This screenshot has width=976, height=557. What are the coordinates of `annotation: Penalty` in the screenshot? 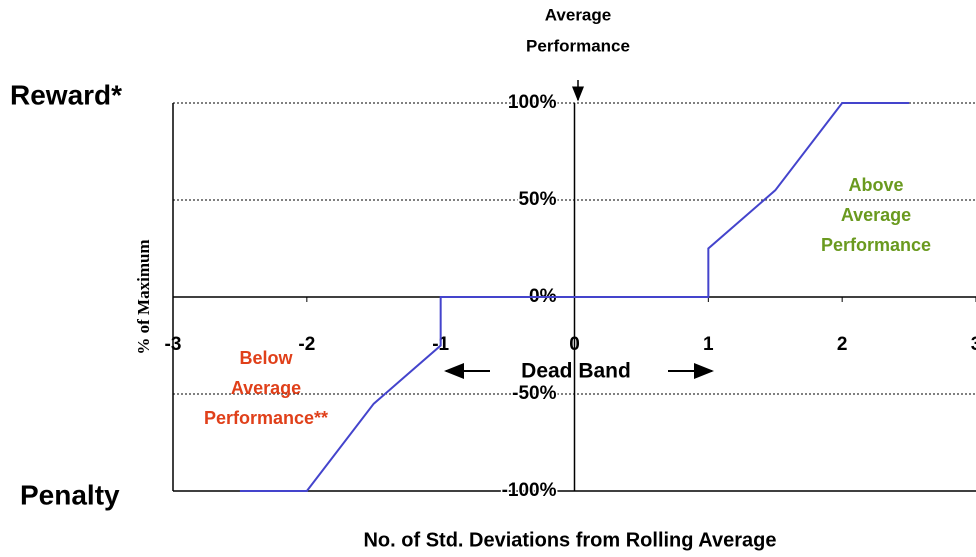 It's located at (70, 494).